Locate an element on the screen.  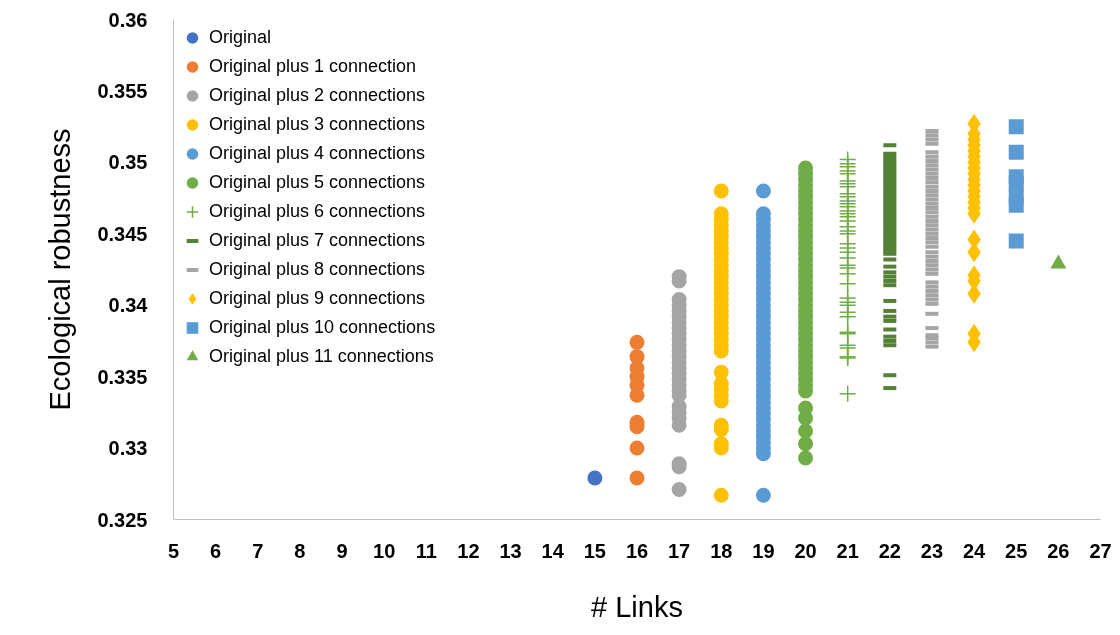
x-tick-label: 24 is located at coordinates (974, 550).